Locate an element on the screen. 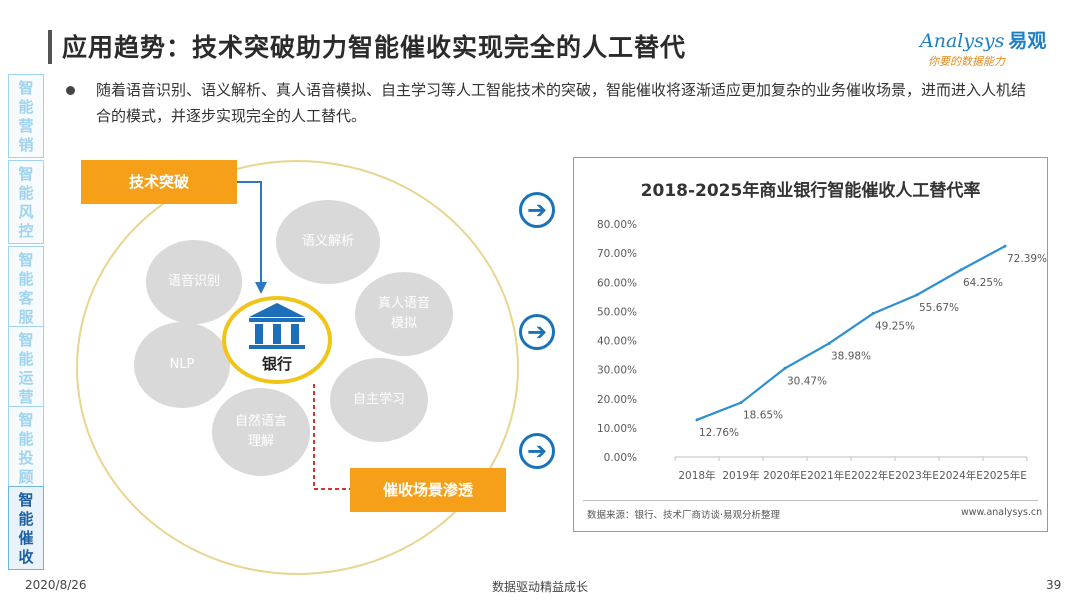 The height and width of the screenshot is (608, 1080). tech-to-bank-arrow is located at coordinates (249, 234).